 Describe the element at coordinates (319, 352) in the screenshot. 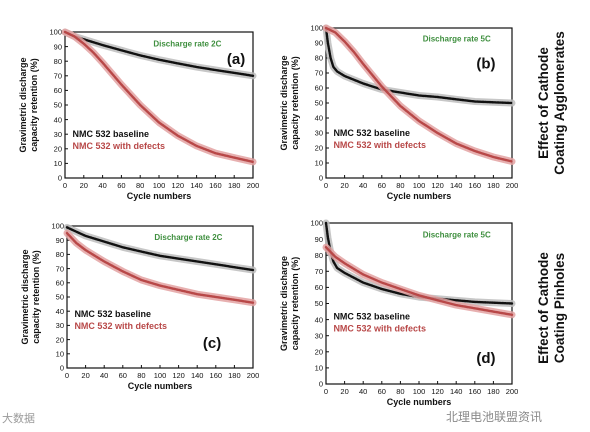

I see `panel-d-ytick-label: 20` at that location.